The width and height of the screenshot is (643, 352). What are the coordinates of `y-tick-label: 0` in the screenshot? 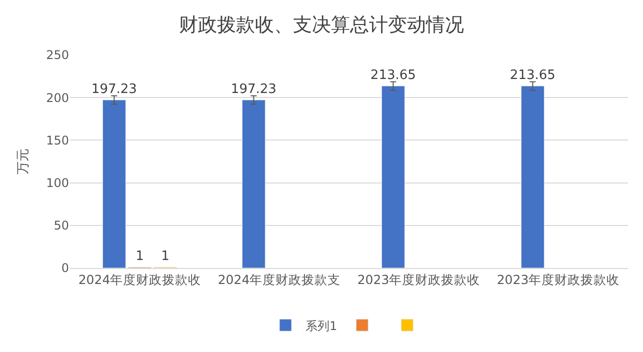 It's located at (65, 268).